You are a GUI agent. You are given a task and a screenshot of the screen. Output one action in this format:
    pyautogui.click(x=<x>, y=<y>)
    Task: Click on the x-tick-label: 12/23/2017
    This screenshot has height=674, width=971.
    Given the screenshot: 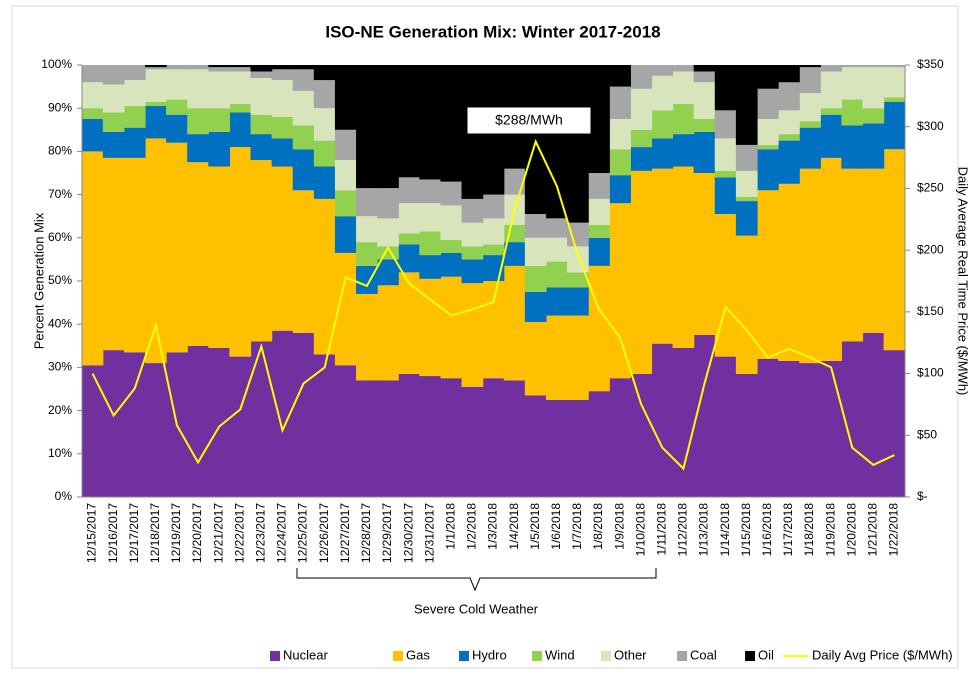 What is the action you would take?
    pyautogui.click(x=261, y=533)
    